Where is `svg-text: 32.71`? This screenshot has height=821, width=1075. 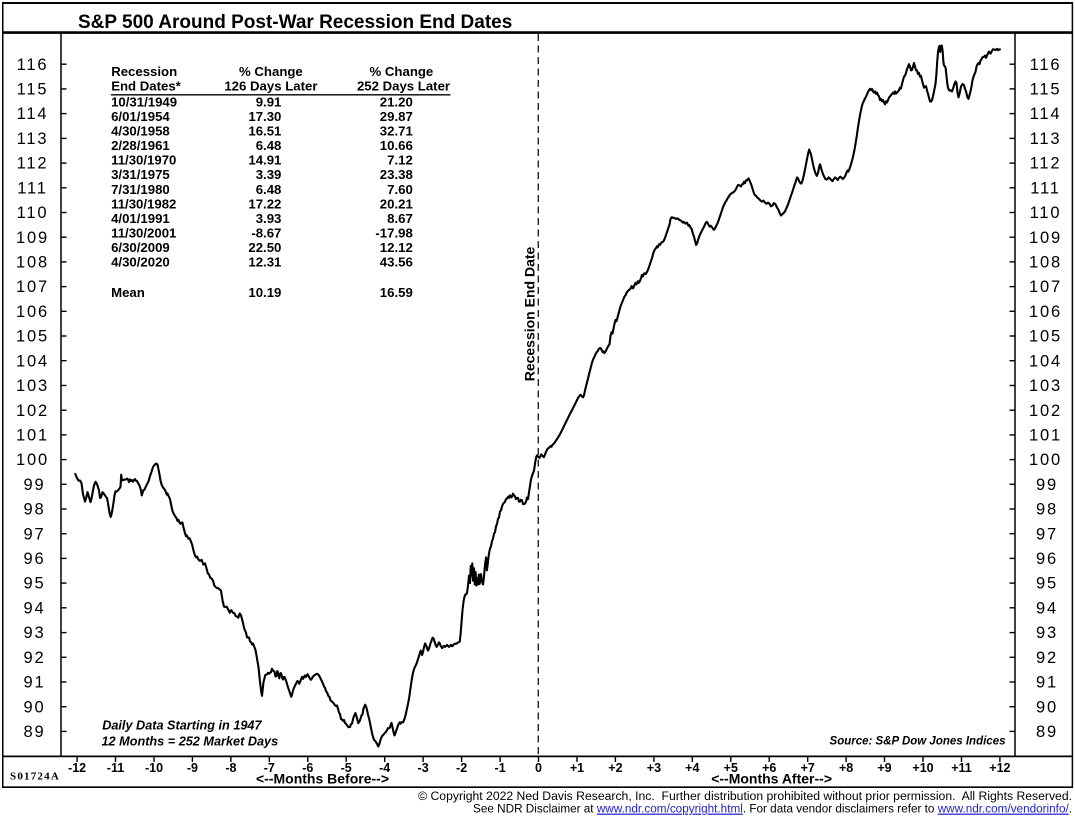 svg-text: 32.71 is located at coordinates (396, 131).